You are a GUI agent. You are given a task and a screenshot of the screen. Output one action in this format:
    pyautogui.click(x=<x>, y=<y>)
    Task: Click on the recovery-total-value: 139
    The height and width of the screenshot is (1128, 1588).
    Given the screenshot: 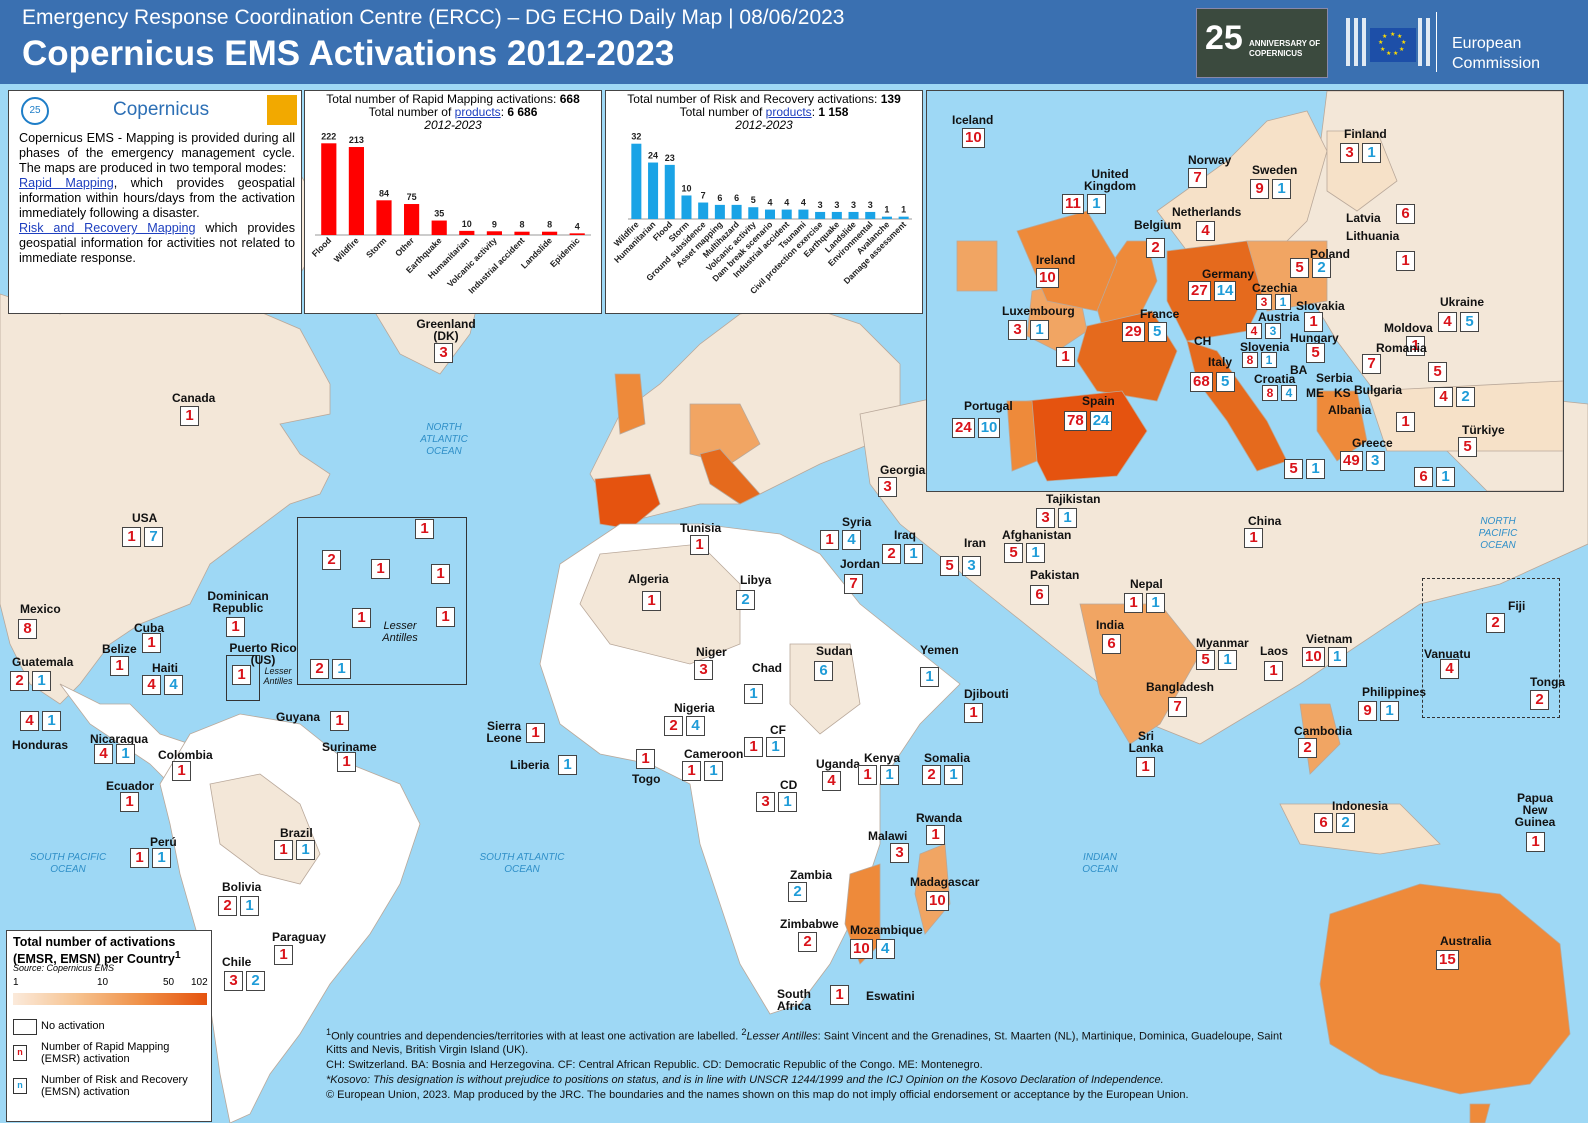 What is the action you would take?
    pyautogui.click(x=890, y=99)
    